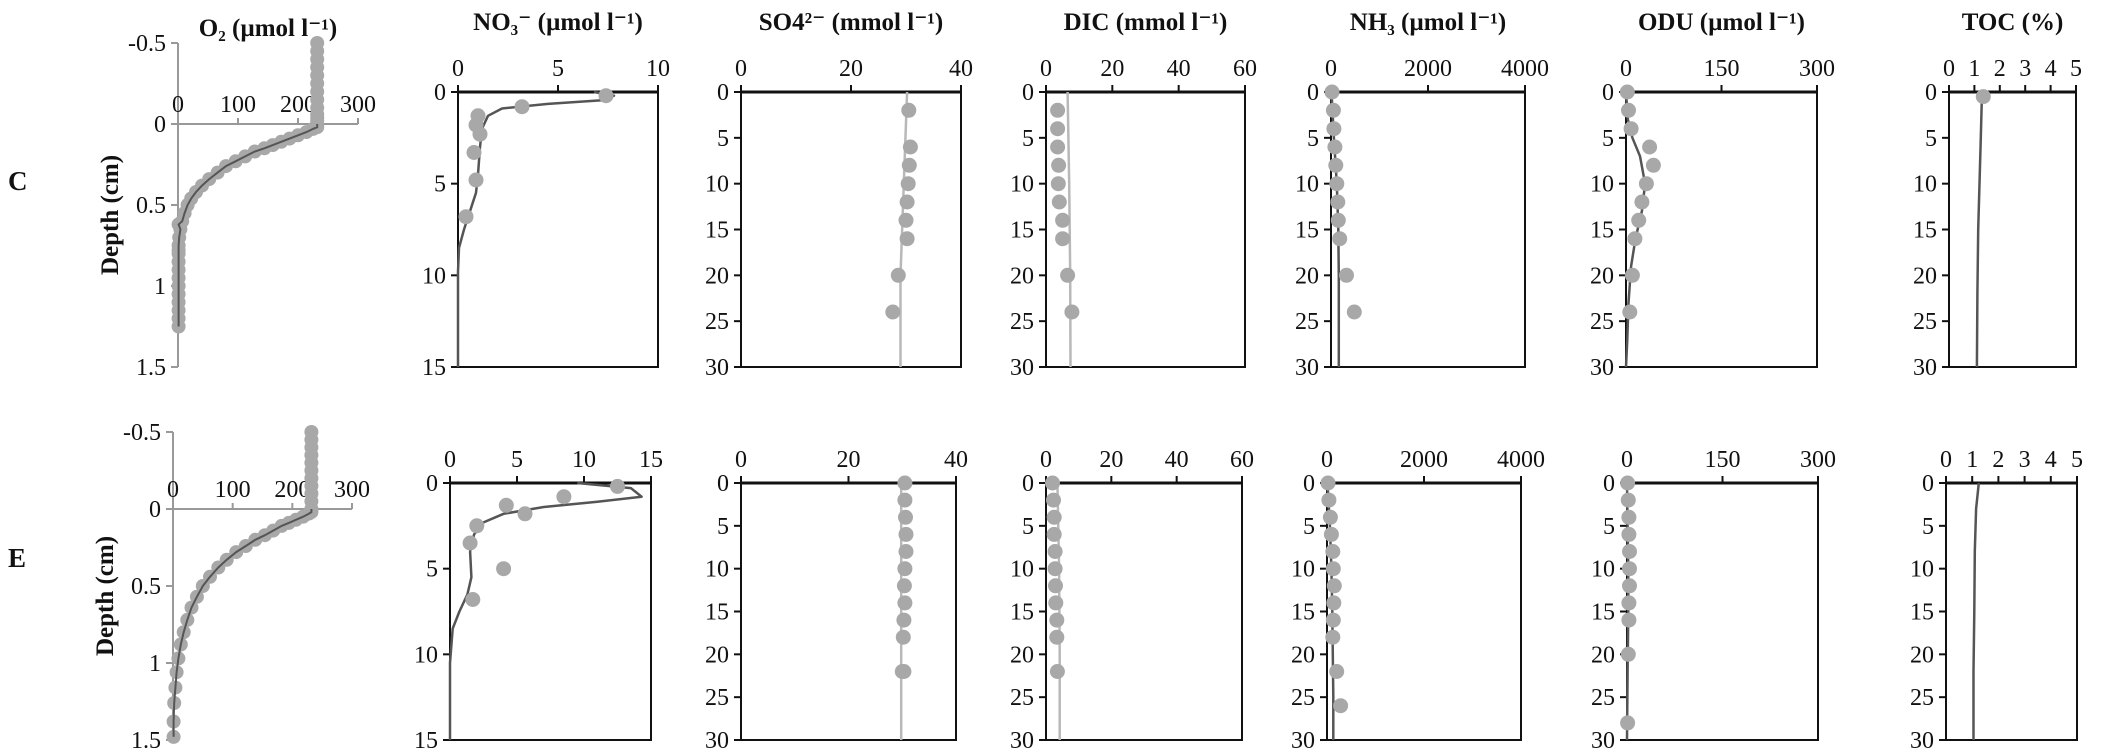 This screenshot has width=2112, height=753. What do you see at coordinates (458, 69) in the screenshot?
I see `c-no3-x-tick-label: 0` at bounding box center [458, 69].